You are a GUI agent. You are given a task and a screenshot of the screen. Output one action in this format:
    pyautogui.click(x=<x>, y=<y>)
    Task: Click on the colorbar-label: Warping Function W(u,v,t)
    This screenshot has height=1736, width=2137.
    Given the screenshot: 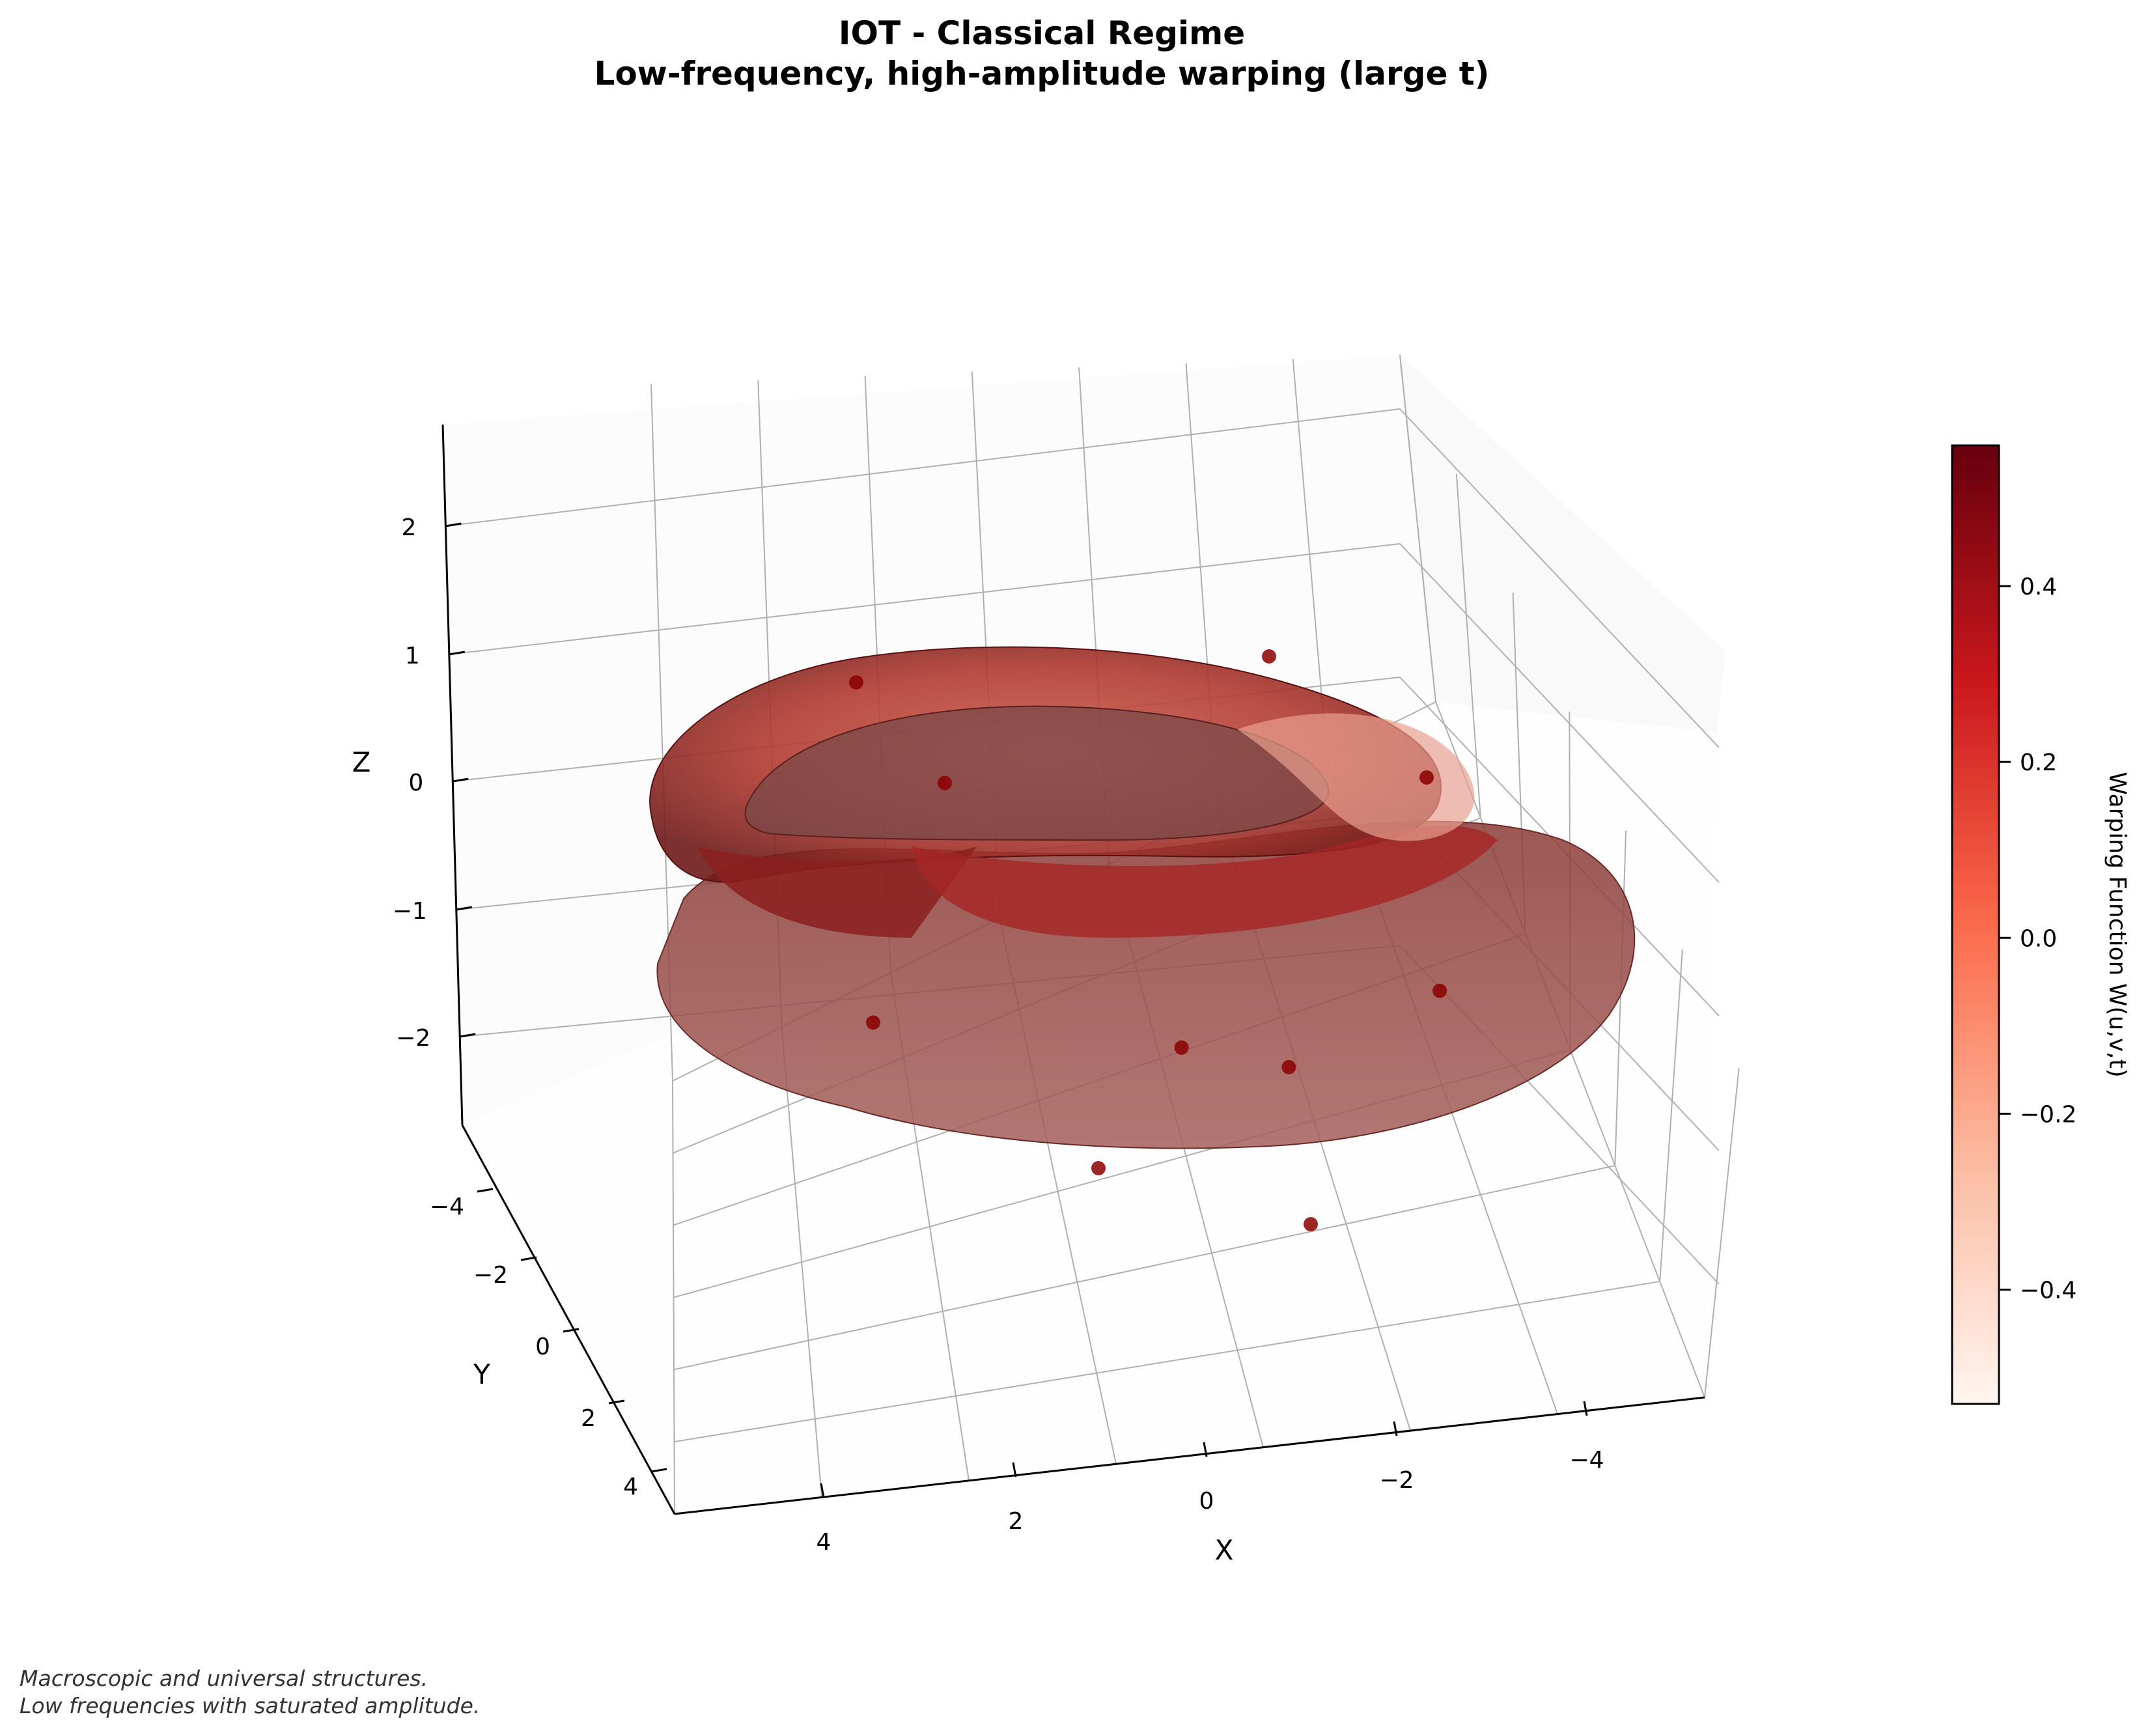 What is the action you would take?
    pyautogui.click(x=2117, y=925)
    